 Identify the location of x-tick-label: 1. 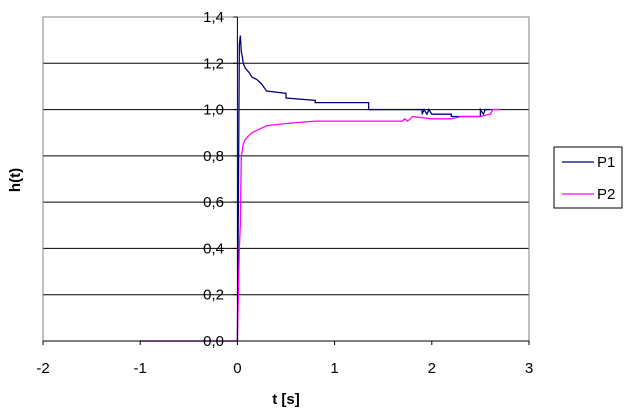
(334, 368).